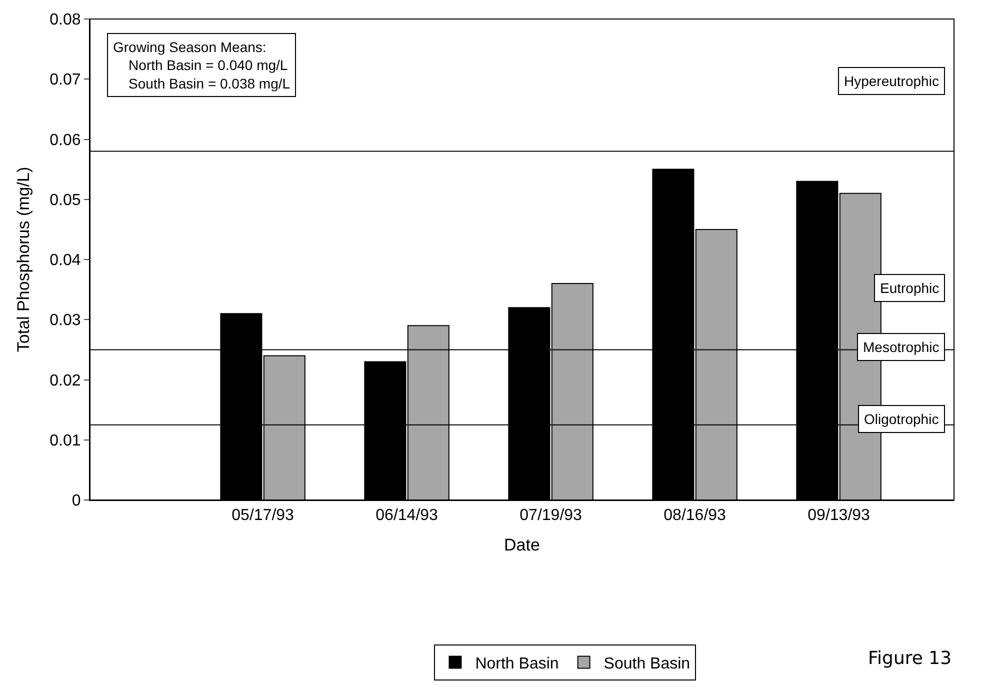 The image size is (984, 692). What do you see at coordinates (695, 515) in the screenshot?
I see `x-tick-label: 08/16/93` at bounding box center [695, 515].